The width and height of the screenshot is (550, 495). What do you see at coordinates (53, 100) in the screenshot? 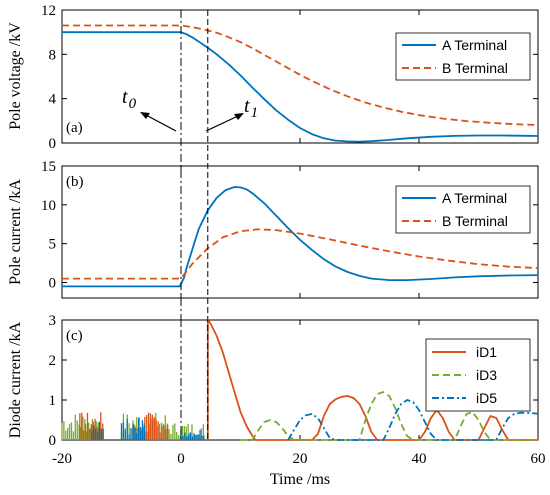
I see `y-tick-label-a: 4` at bounding box center [53, 100].